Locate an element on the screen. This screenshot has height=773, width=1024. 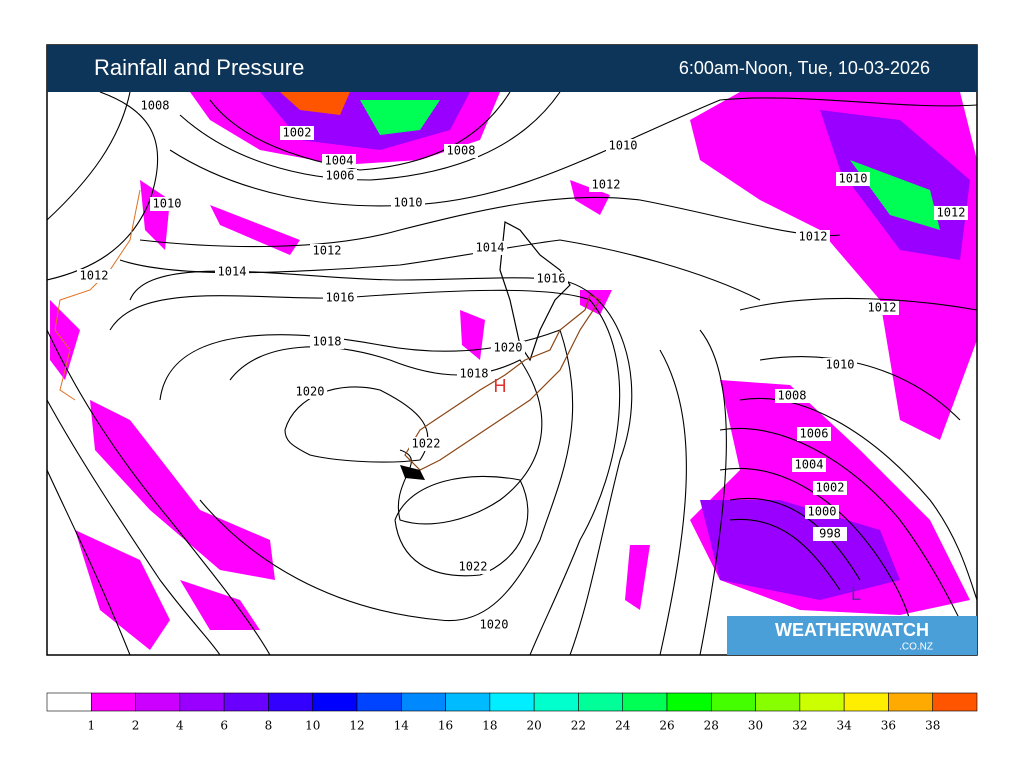
legend-label: 4 is located at coordinates (180, 726).